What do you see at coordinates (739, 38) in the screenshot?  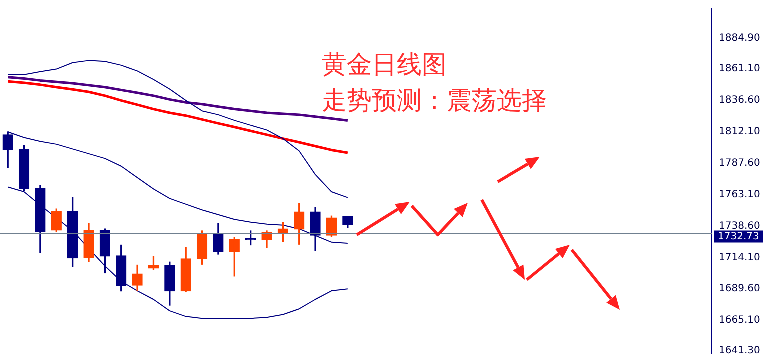 I see `y-tick-label: 1884.90` at bounding box center [739, 38].